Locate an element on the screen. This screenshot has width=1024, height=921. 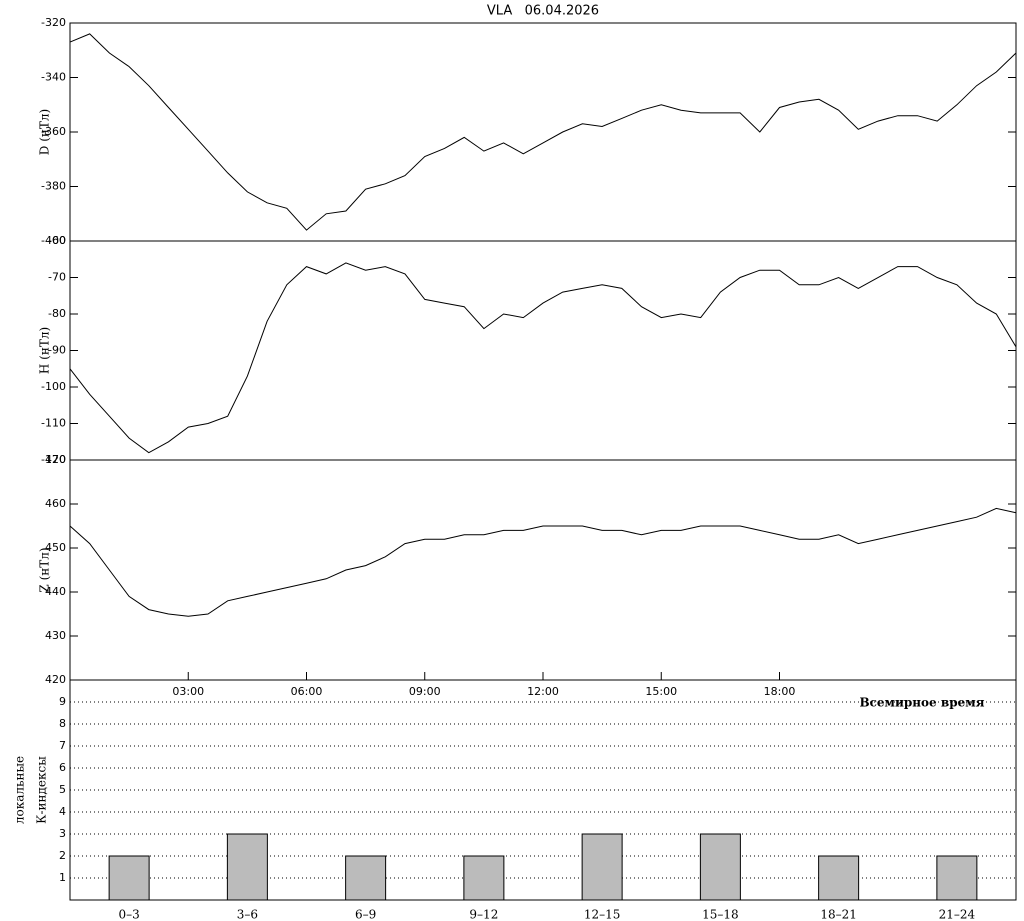
y-tick-label: 1 is located at coordinates (62, 877).